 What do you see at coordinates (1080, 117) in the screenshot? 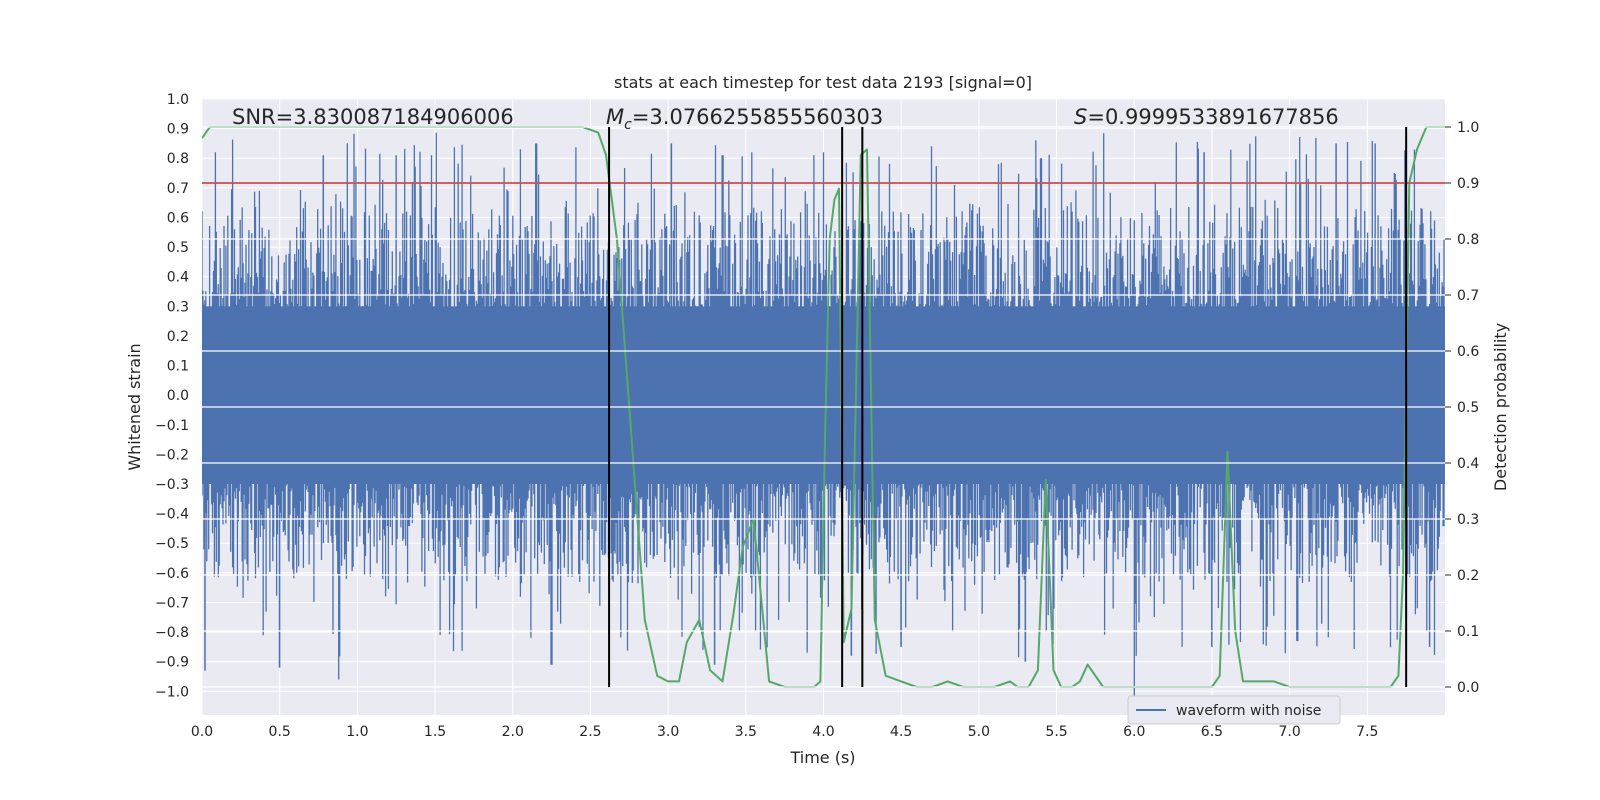
I see `s-symbol: S` at bounding box center [1080, 117].